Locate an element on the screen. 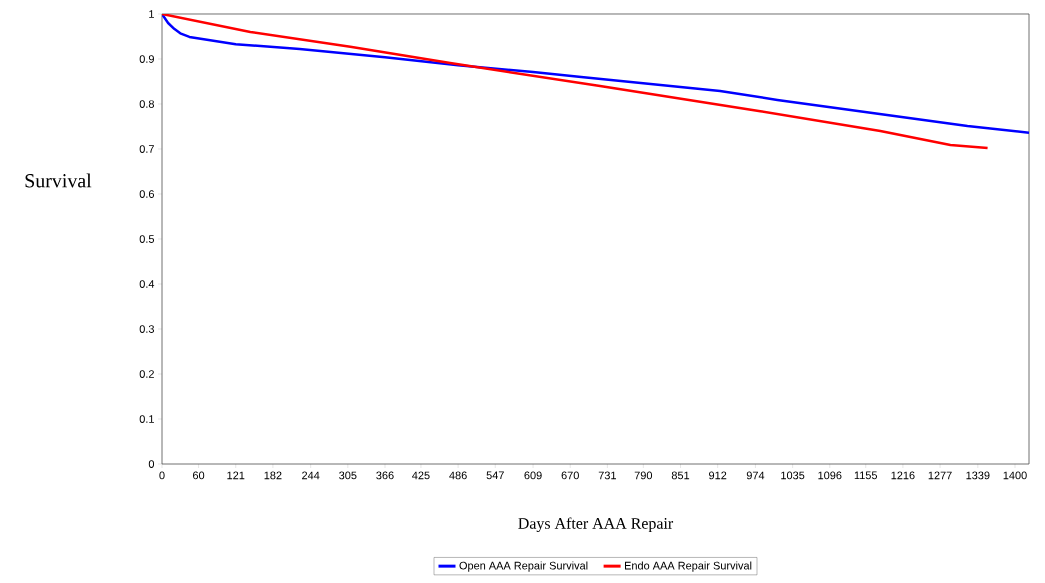 This screenshot has height=583, width=1045. x-tick-label: 912 is located at coordinates (718, 475).